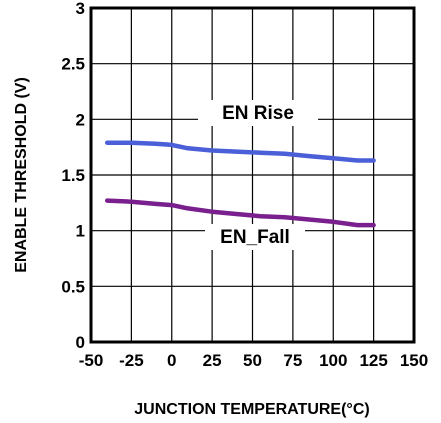  I want to click on series-line-en-rise, so click(240, 151).